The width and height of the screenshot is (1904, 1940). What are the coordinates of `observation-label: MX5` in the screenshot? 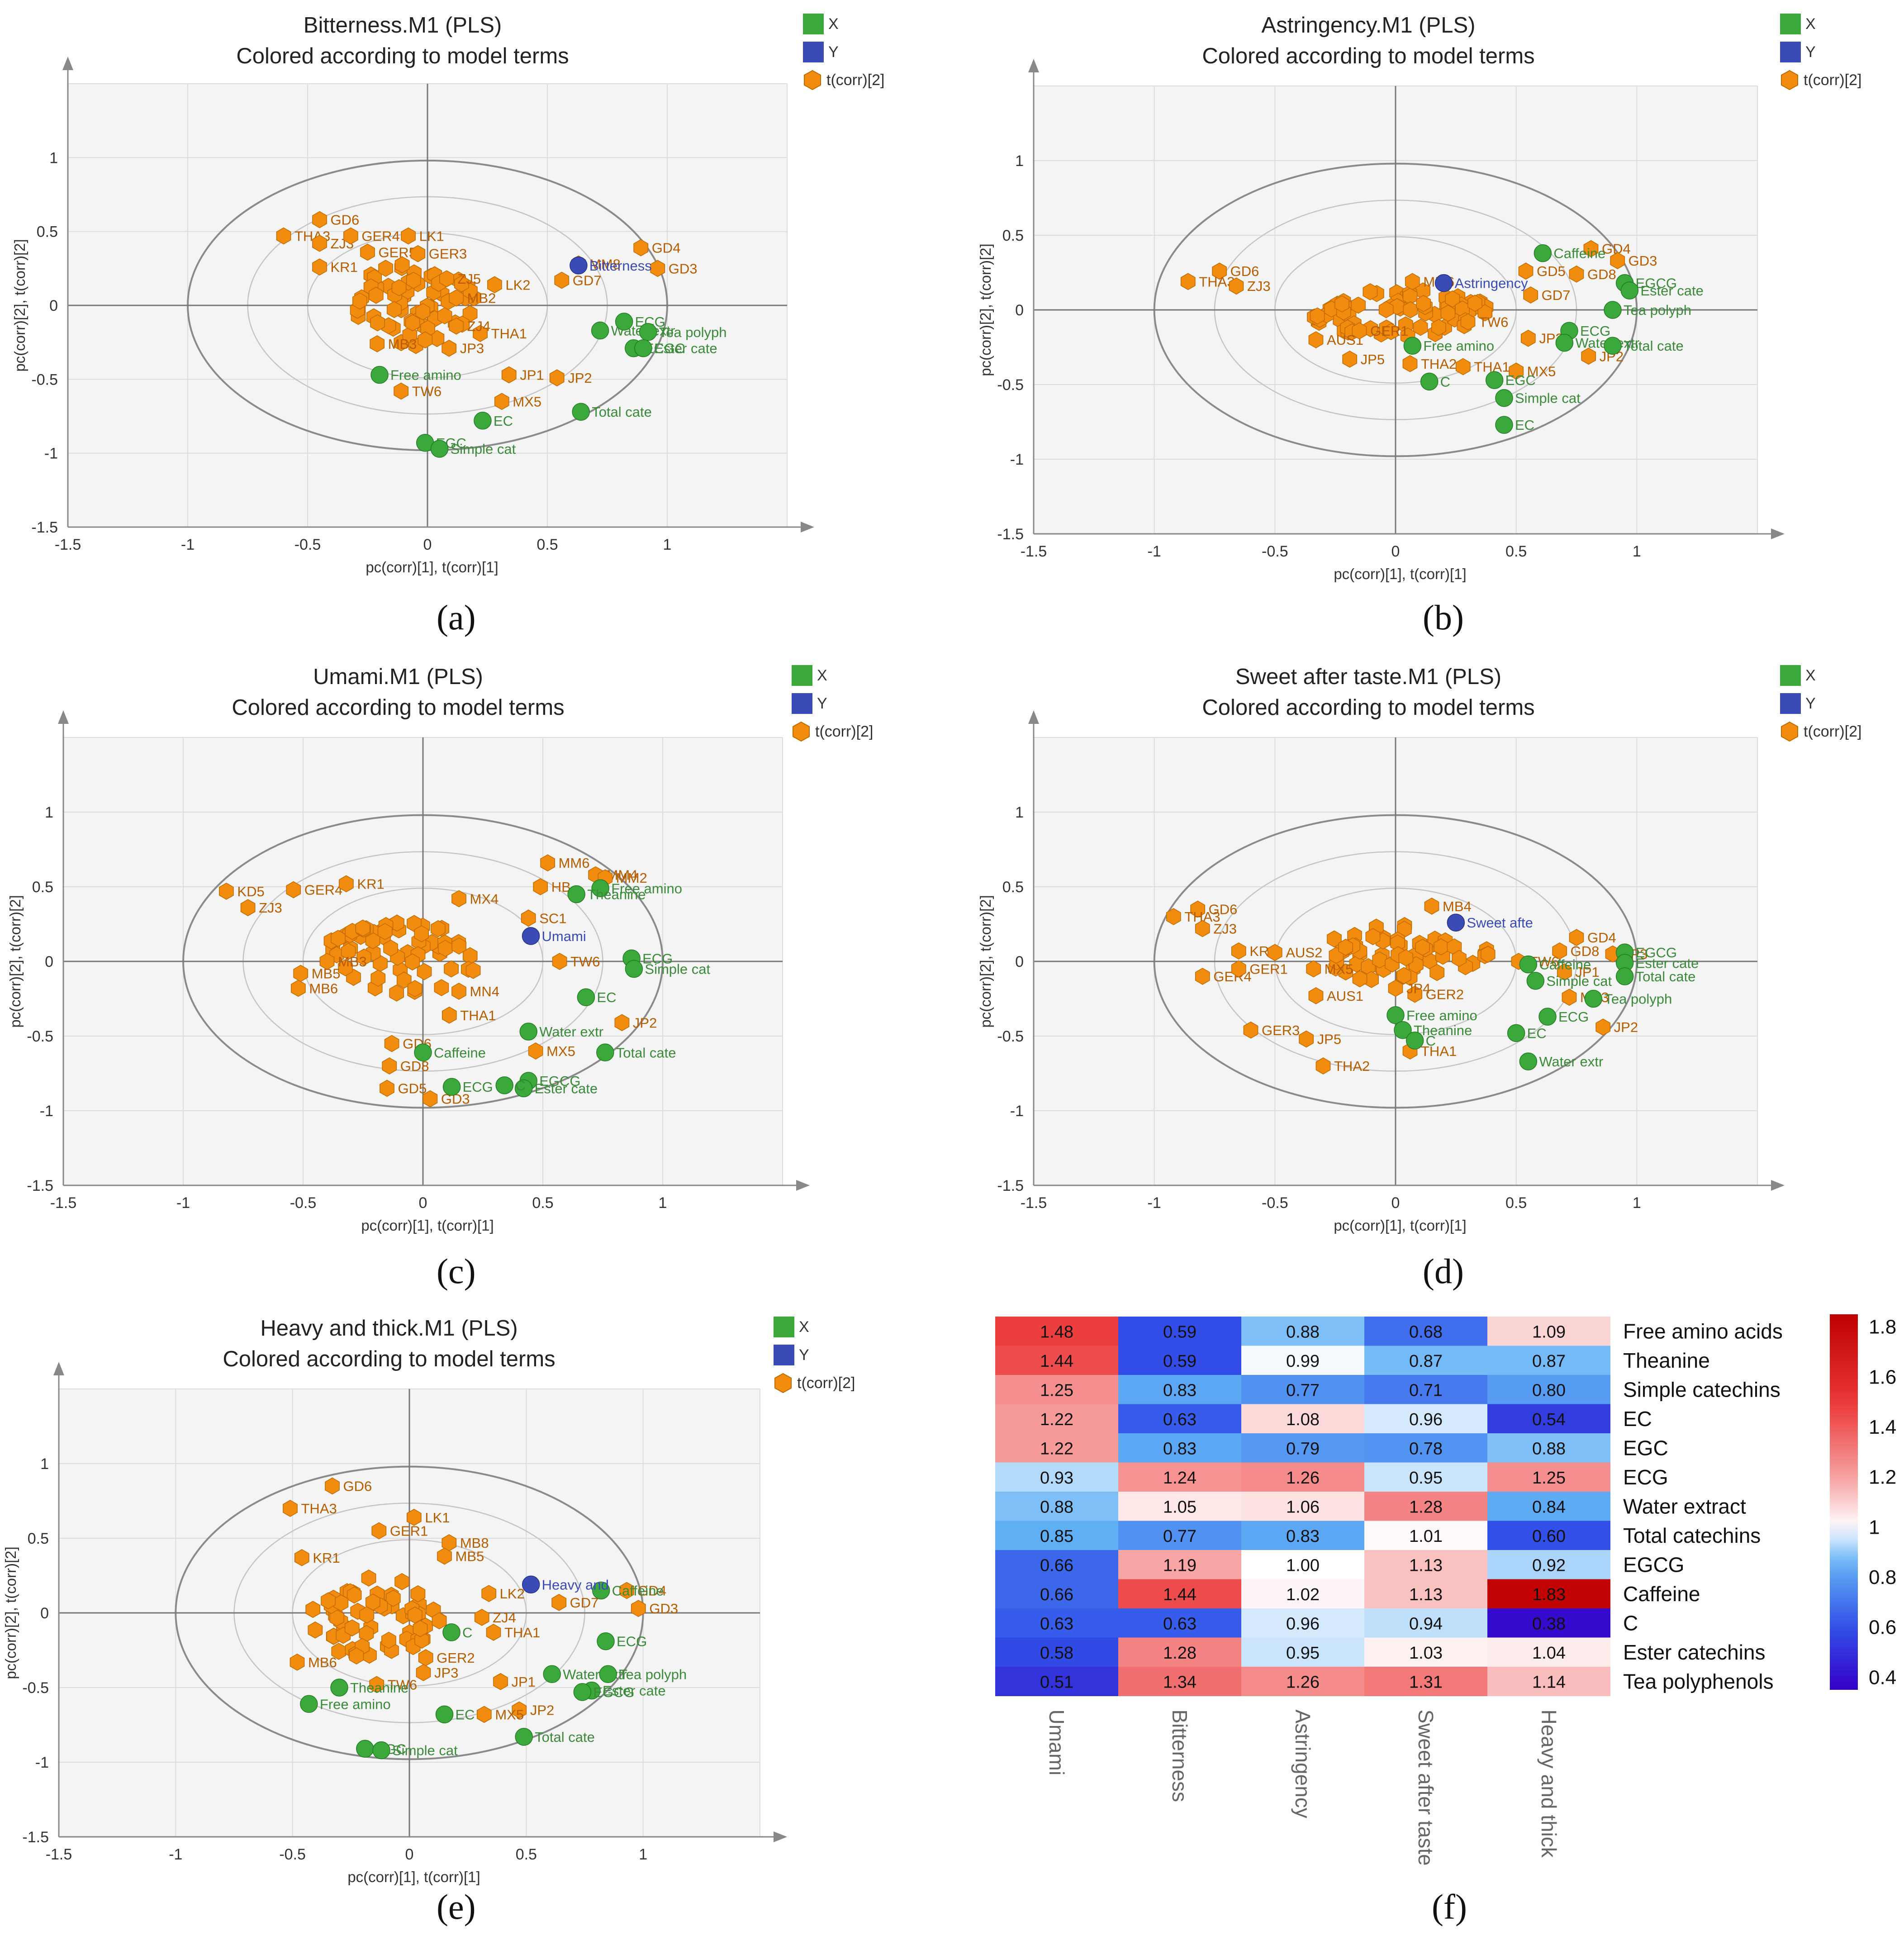 It's located at (1541, 371).